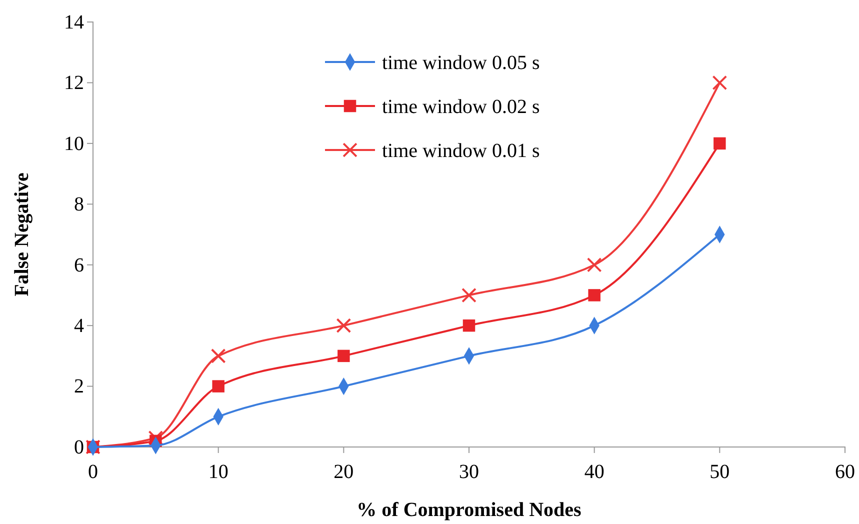  I want to click on y-tick-label: 8, so click(79, 205).